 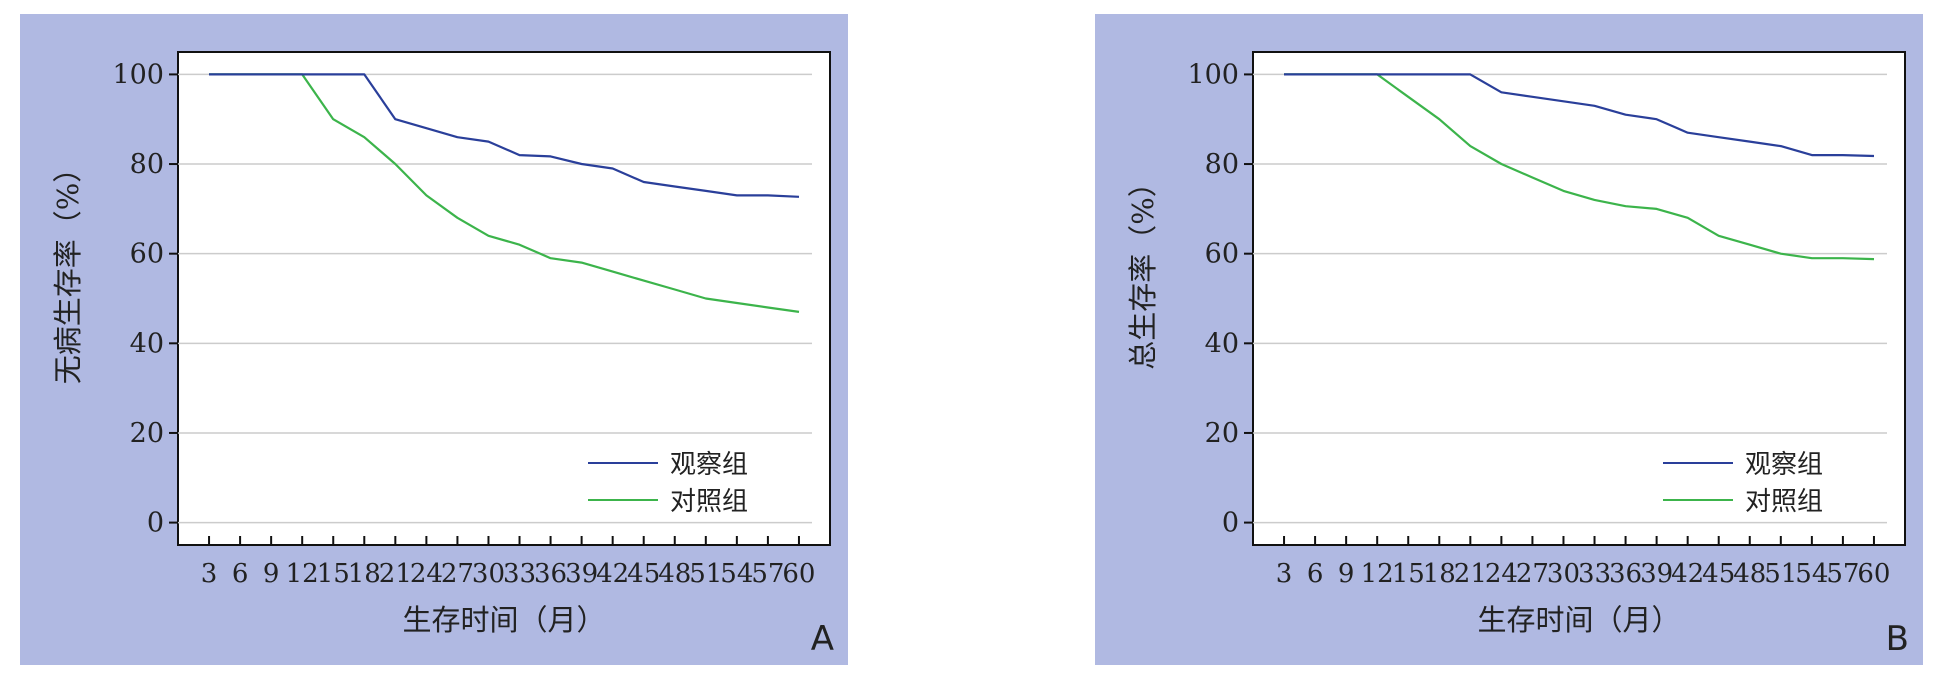 What do you see at coordinates (68, 269) in the screenshot?
I see `y-axis-title: 无病生存率（%）` at bounding box center [68, 269].